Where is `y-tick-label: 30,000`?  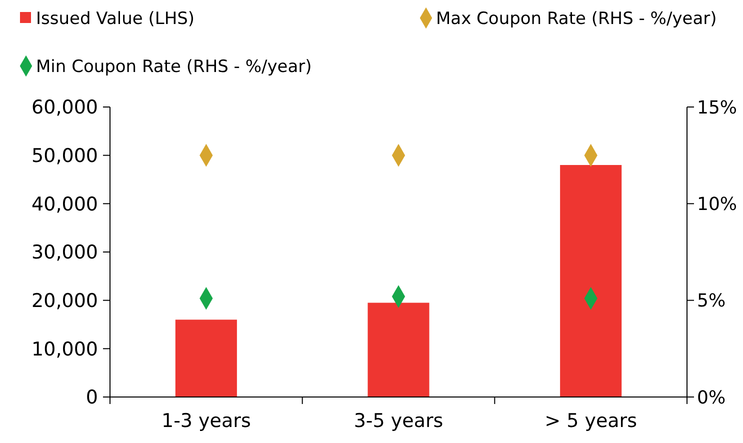 y-tick-label: 30,000 is located at coordinates (65, 253).